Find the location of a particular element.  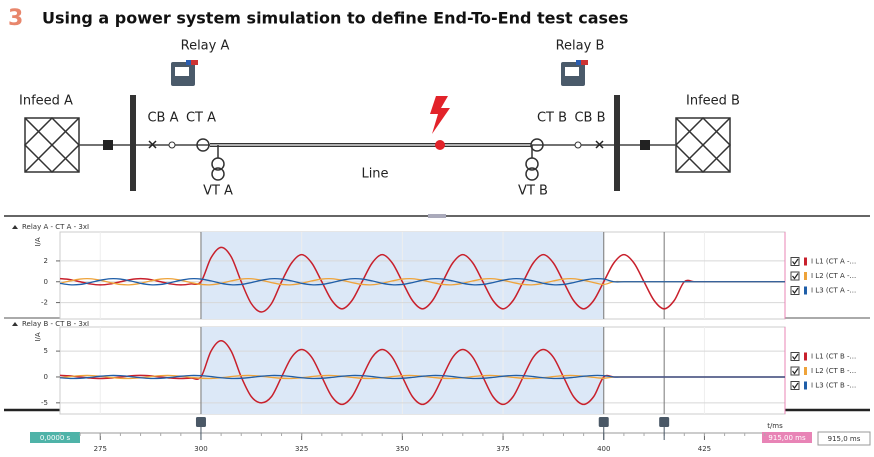

axis-label: t/ms is located at coordinates (775, 426).